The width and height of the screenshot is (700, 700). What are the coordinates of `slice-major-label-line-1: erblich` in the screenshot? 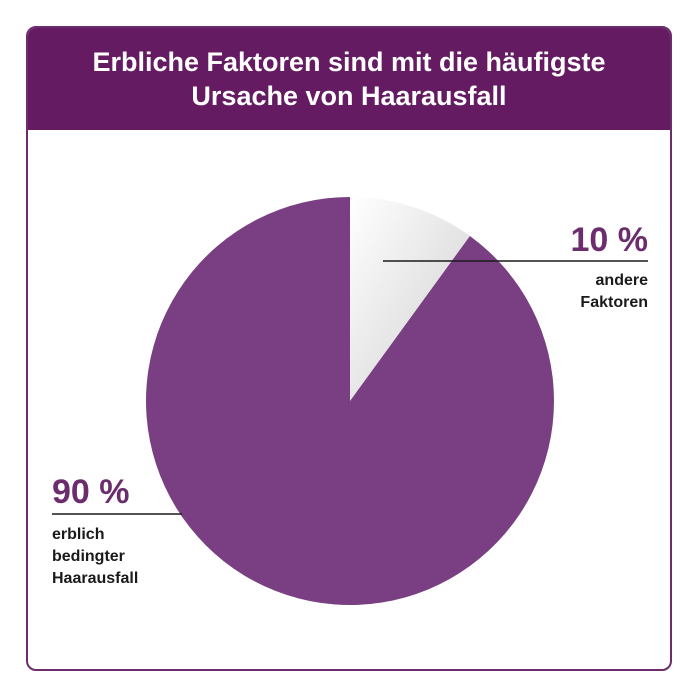 It's located at (78, 534).